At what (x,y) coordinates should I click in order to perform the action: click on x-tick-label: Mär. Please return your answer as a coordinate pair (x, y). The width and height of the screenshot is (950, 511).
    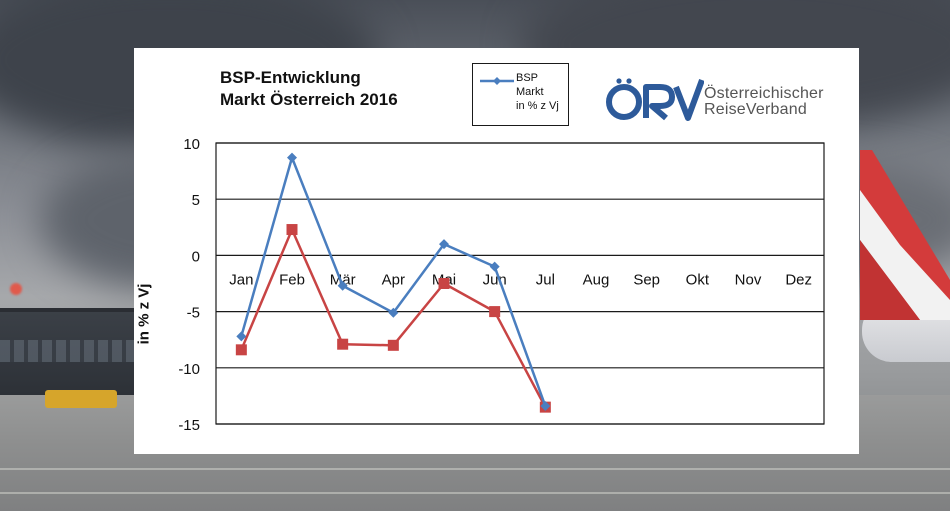
    Looking at the image, I should click on (343, 279).